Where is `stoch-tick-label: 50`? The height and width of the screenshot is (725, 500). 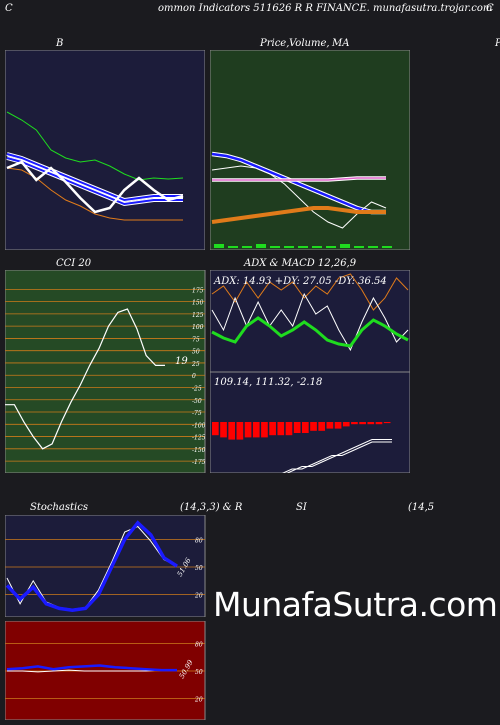
stoch-tick-label: 50 is located at coordinates (199, 568).